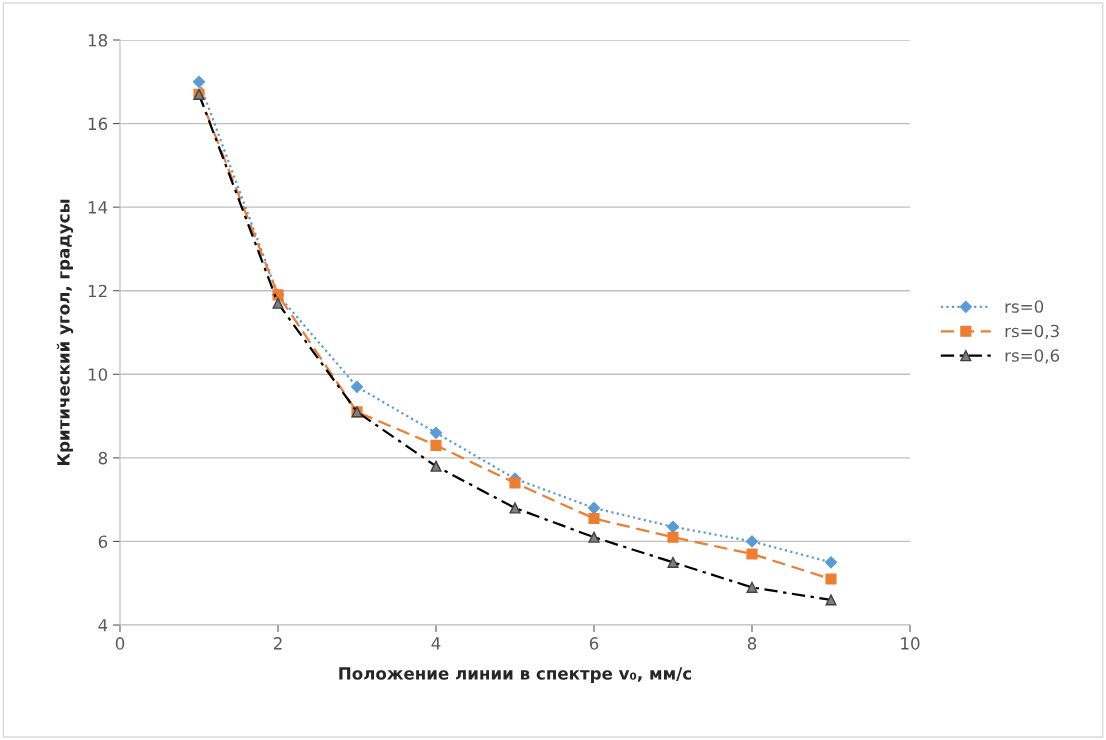  Describe the element at coordinates (65, 332) in the screenshot. I see `y-axis-title: Критический угол, градусы` at that location.